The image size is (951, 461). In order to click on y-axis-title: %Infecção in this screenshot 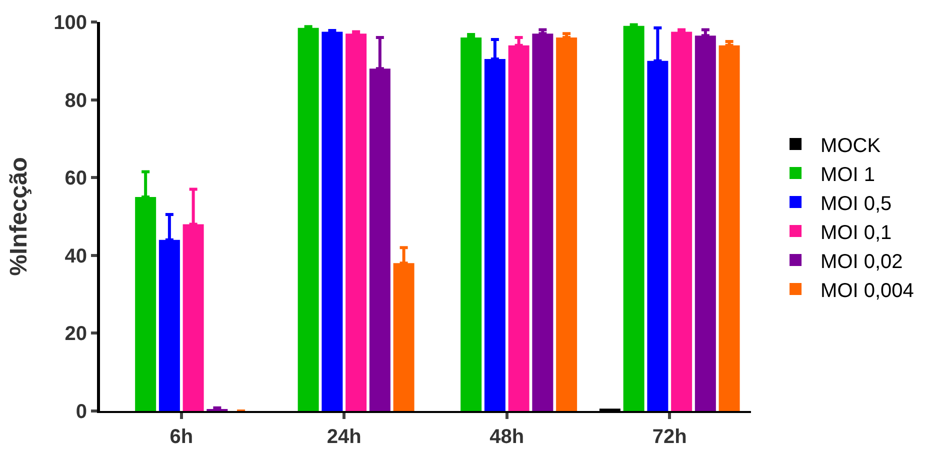, I will do `click(19, 216)`.